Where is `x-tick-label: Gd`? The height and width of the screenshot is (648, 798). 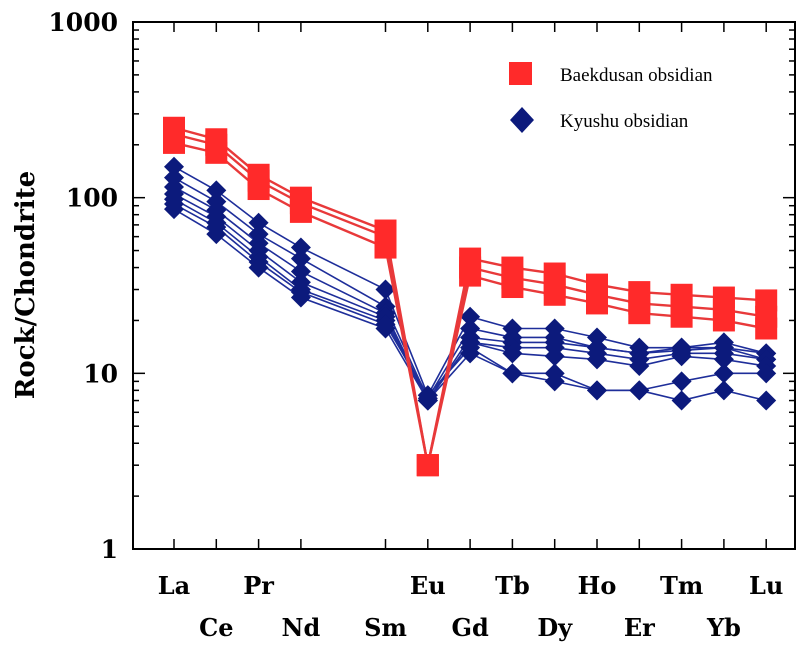
x-tick-label: Gd is located at coordinates (469, 627).